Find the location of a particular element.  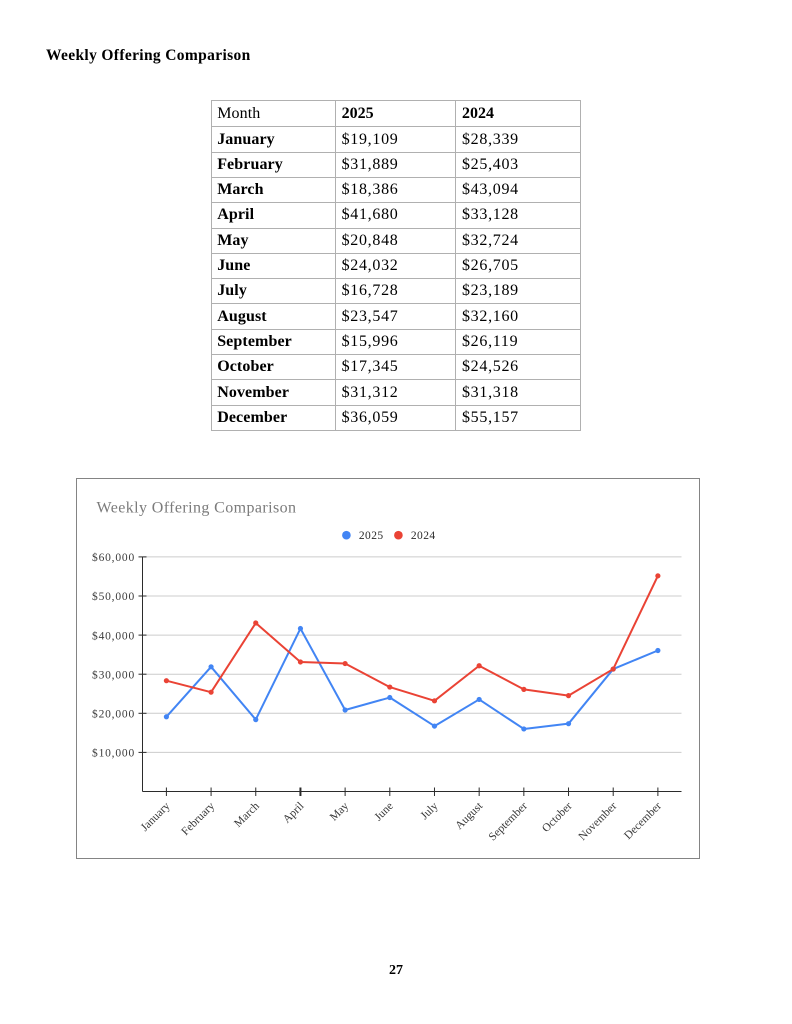

svg-text: $30,000 is located at coordinates (113, 675).